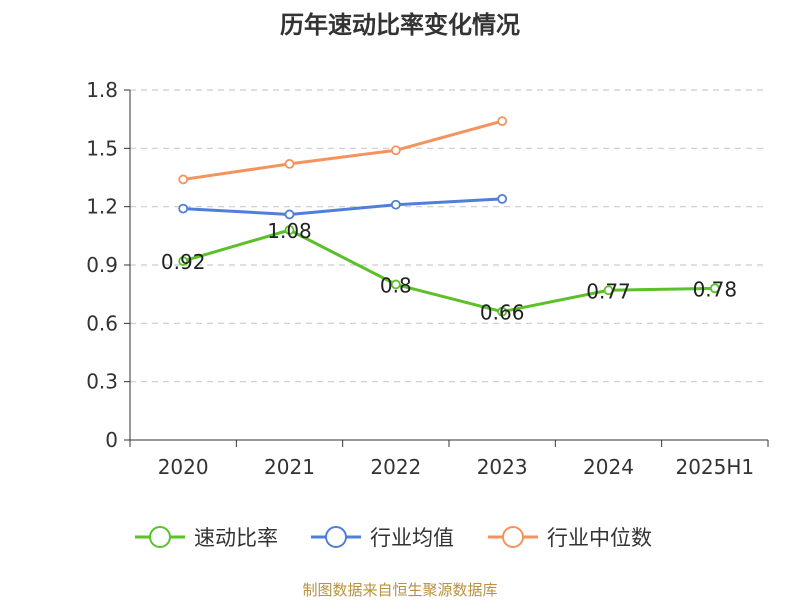 Image resolution: width=800 pixels, height=600 pixels. What do you see at coordinates (395, 467) in the screenshot?
I see `x-tick-label: 2022` at bounding box center [395, 467].